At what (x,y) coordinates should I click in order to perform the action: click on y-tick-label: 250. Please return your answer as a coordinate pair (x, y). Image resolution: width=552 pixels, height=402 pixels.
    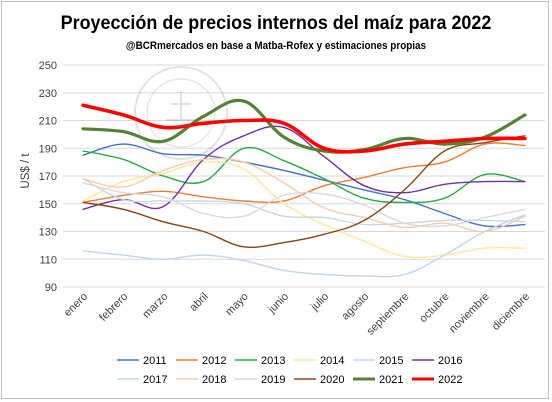
    Looking at the image, I should click on (48, 66).